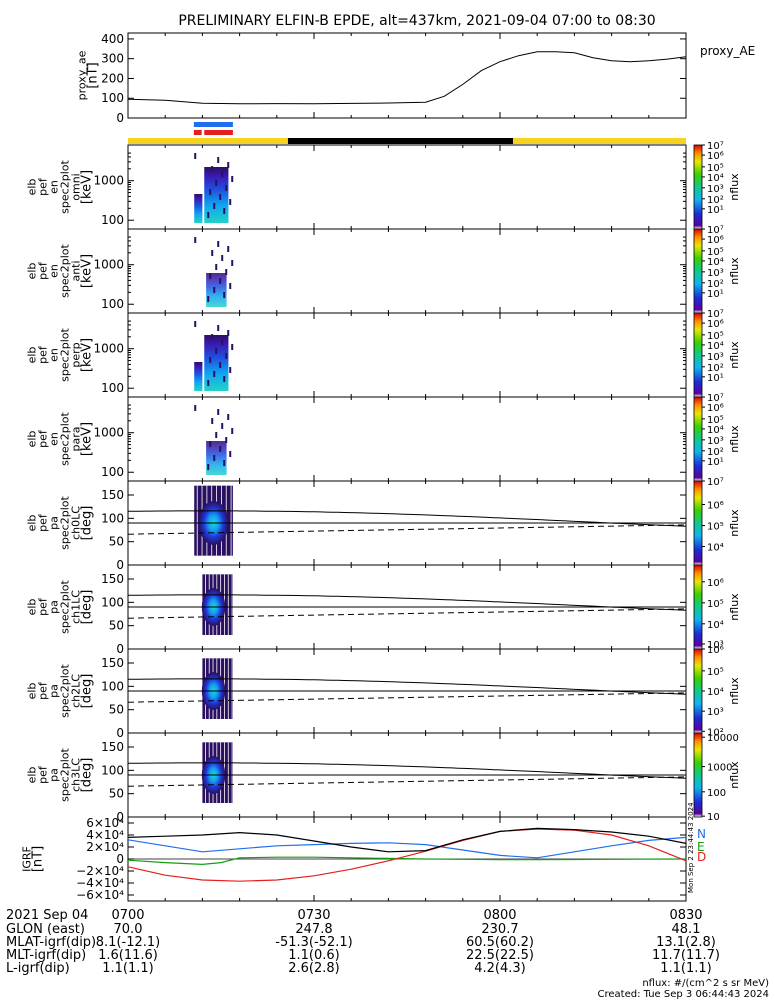 Image resolution: width=775 pixels, height=1000 pixels. What do you see at coordinates (407, 529) in the screenshot?
I see `loss-cone-lower-line` at bounding box center [407, 529].